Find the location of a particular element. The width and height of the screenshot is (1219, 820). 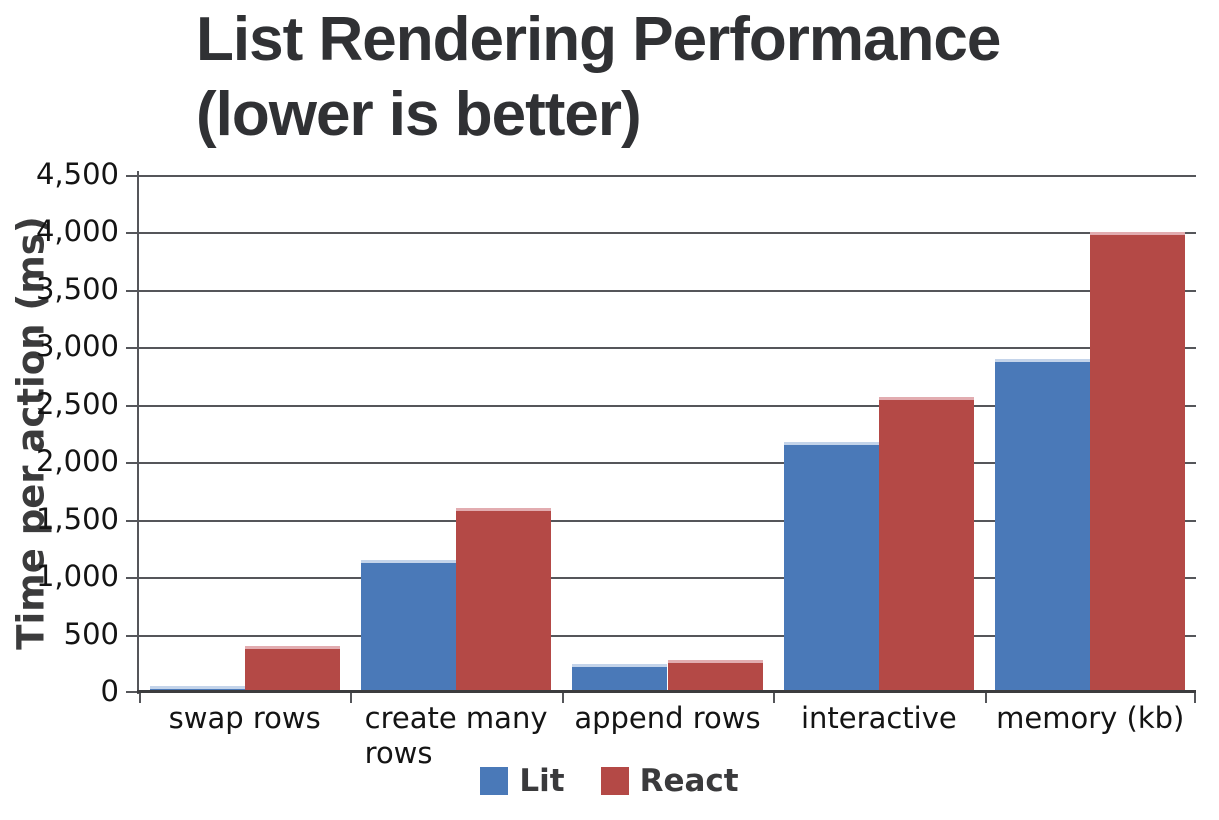

y-tick-label: 2,500 is located at coordinates (77, 403).